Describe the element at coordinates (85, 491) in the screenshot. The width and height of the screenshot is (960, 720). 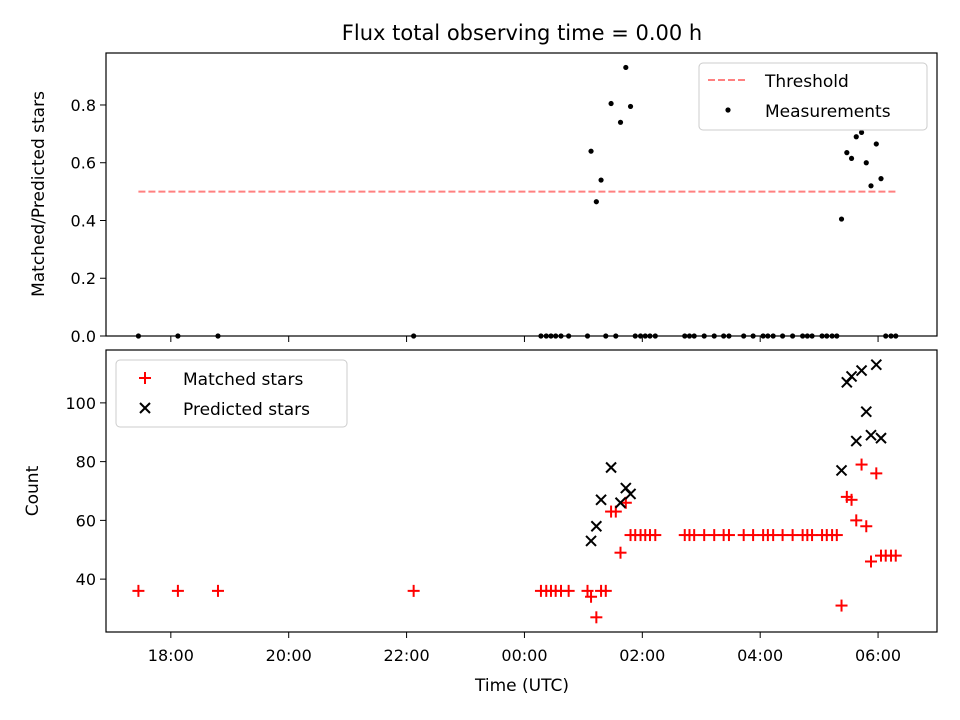
I see `bottom-y-ticks: 40 60 80 100` at that location.